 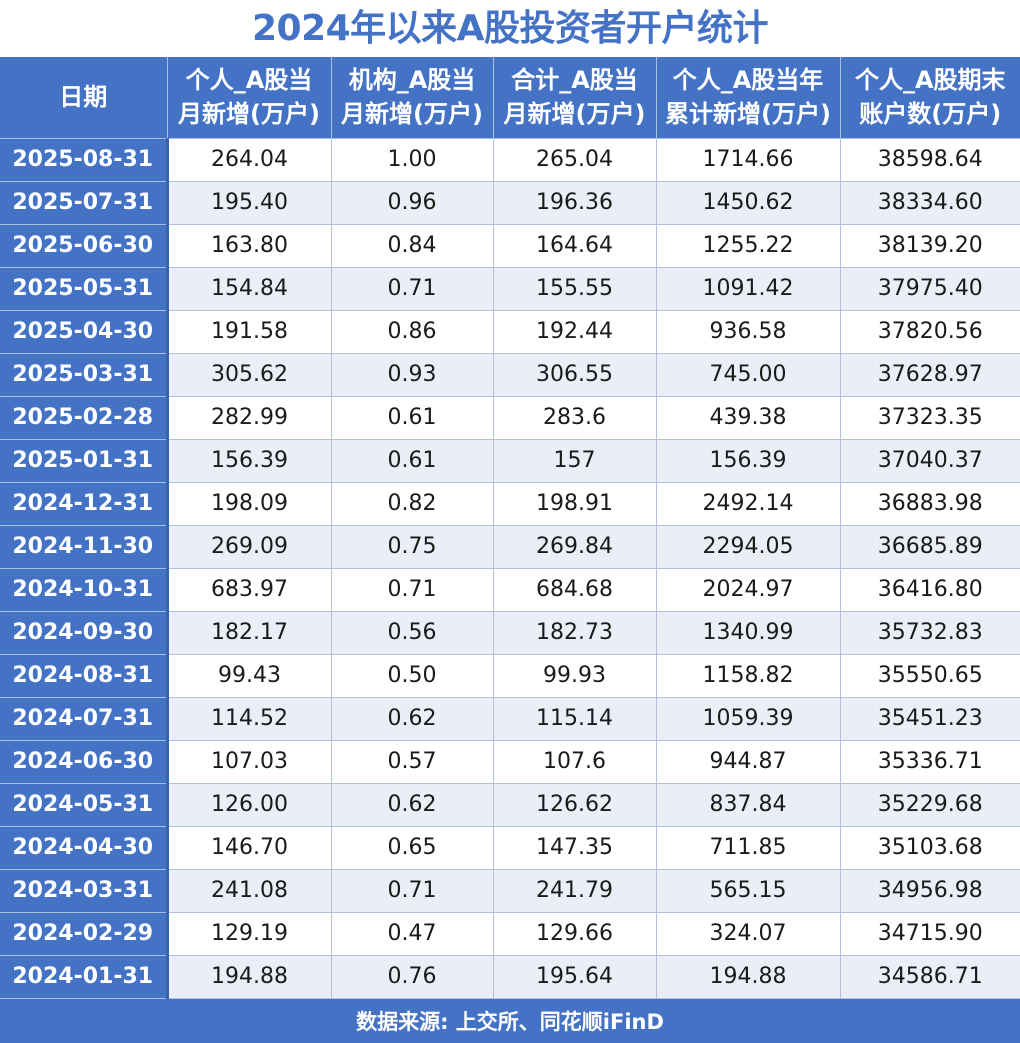 What do you see at coordinates (412, 762) in the screenshot?
I see `institution-monthly-new-cell: 0.57` at bounding box center [412, 762].